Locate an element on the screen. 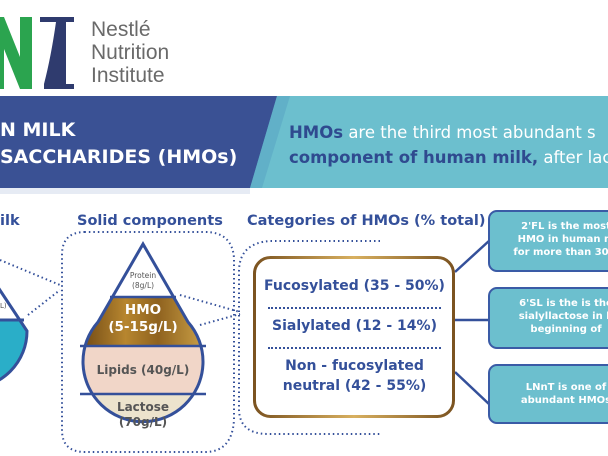 The width and height of the screenshot is (608, 456). logo-n-green is located at coordinates (16, 53).